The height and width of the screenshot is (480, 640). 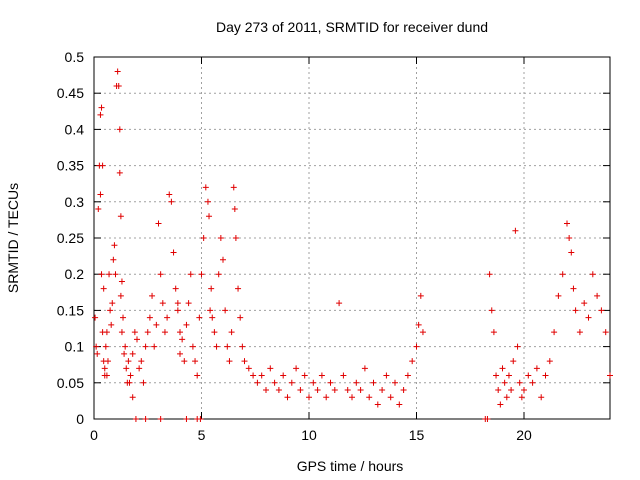 I want to click on y-tick-label: 0, so click(x=80, y=419).